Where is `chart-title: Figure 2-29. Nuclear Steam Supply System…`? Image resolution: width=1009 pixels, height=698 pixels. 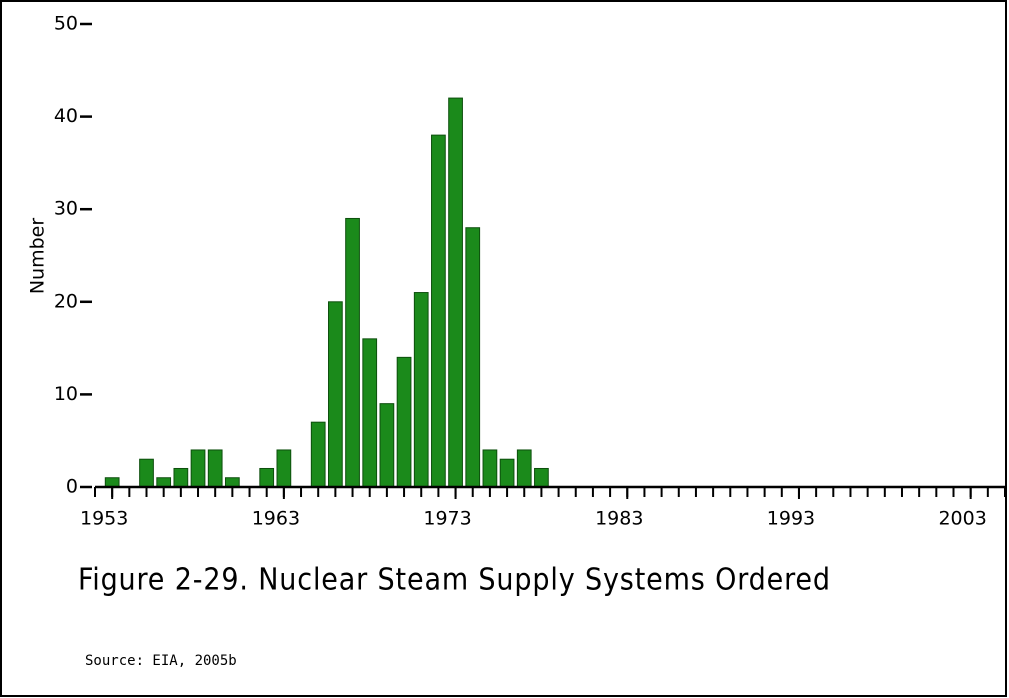
chart-title: Figure 2-29. Nuclear Steam Supply System… is located at coordinates (454, 580).